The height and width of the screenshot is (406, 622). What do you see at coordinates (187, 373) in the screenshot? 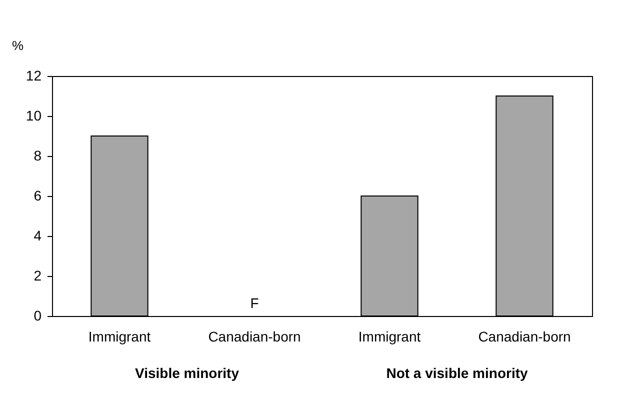
I see `text: Visible minority` at bounding box center [187, 373].